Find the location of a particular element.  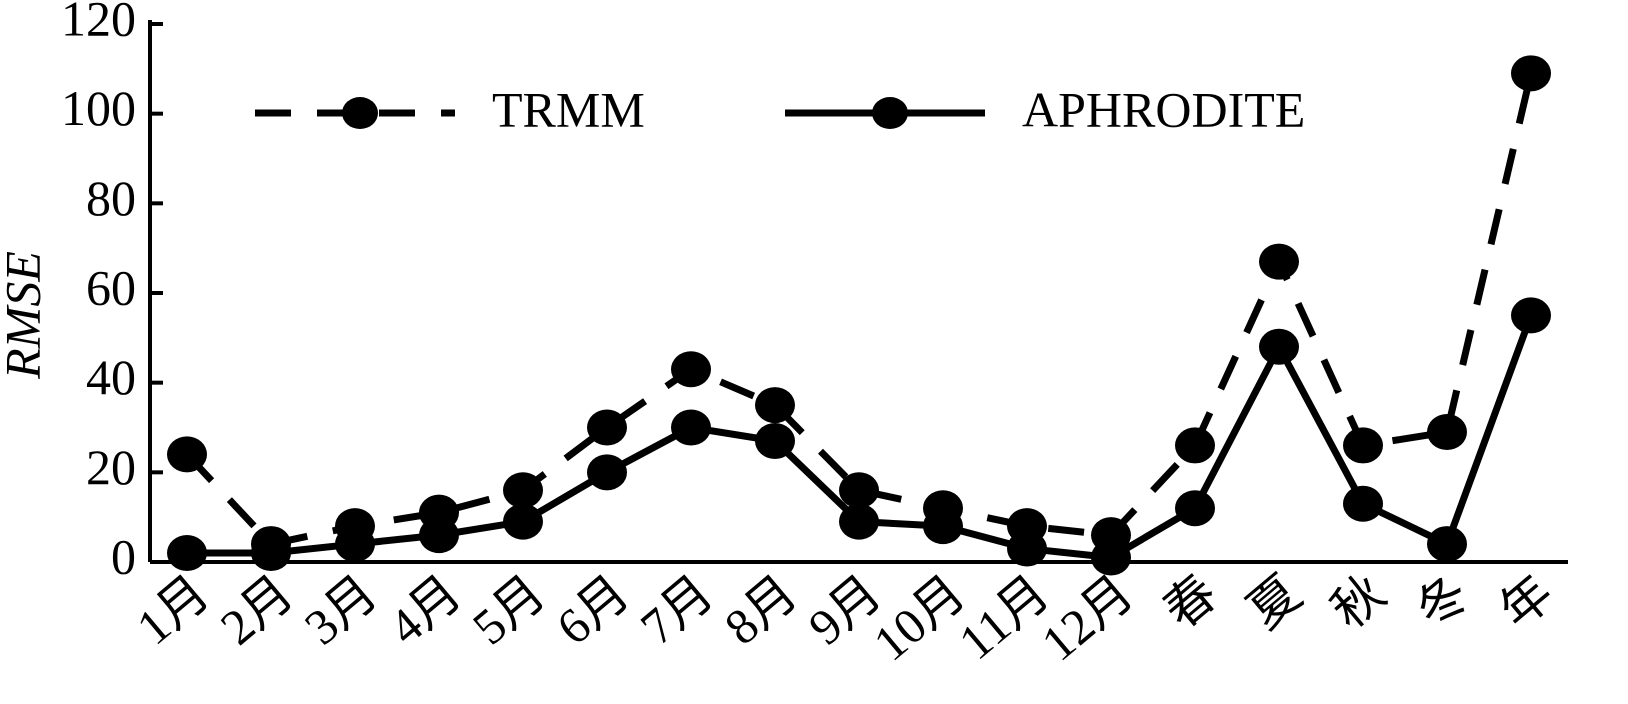

x-tick-label: 冬 is located at coordinates (1442, 601).